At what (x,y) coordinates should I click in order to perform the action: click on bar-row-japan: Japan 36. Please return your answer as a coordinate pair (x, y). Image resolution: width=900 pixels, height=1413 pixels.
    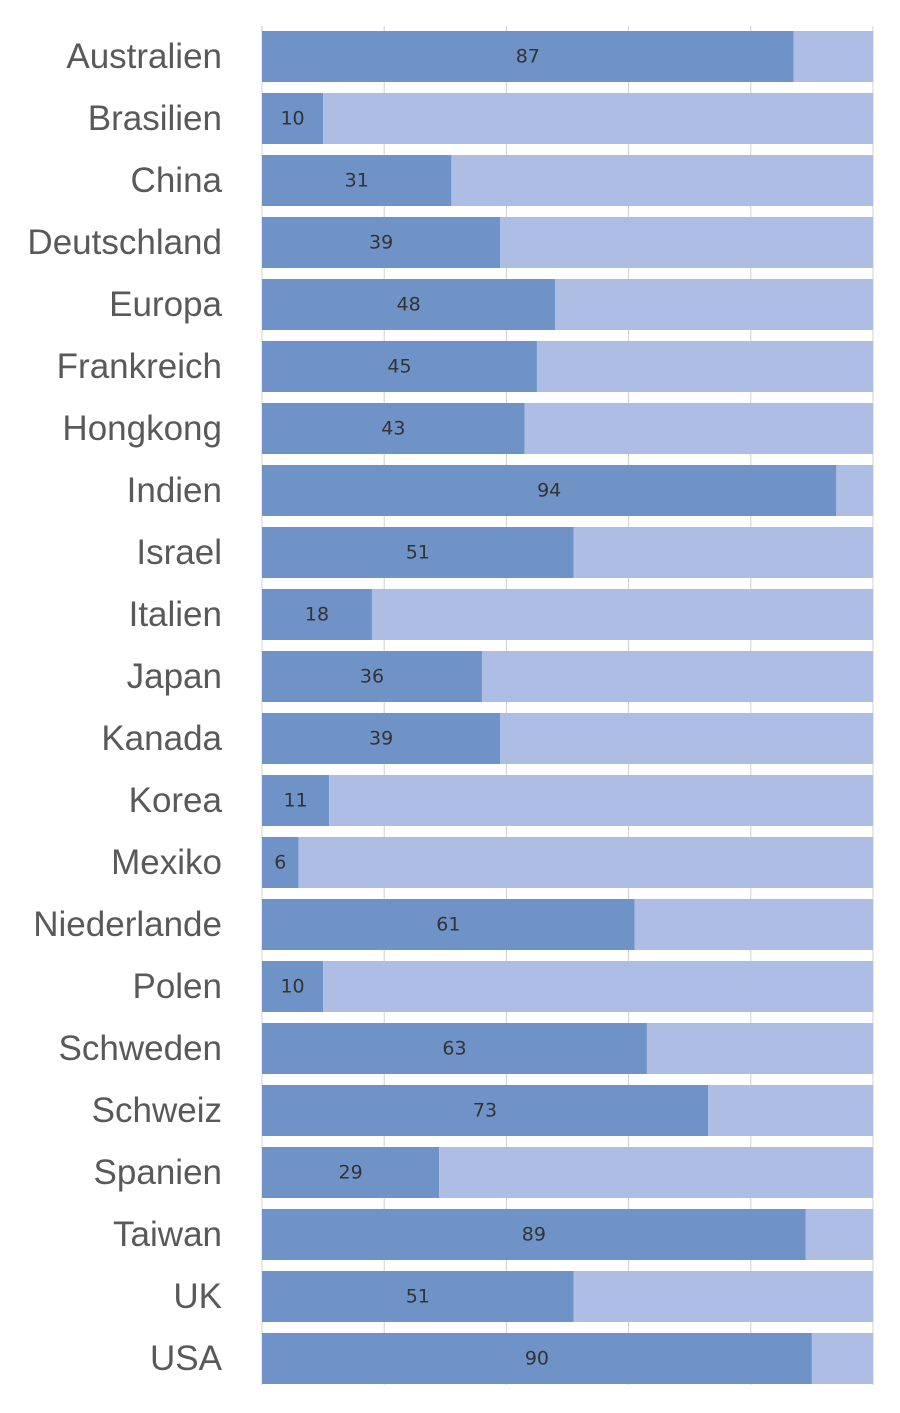
    Looking at the image, I should click on (500, 676).